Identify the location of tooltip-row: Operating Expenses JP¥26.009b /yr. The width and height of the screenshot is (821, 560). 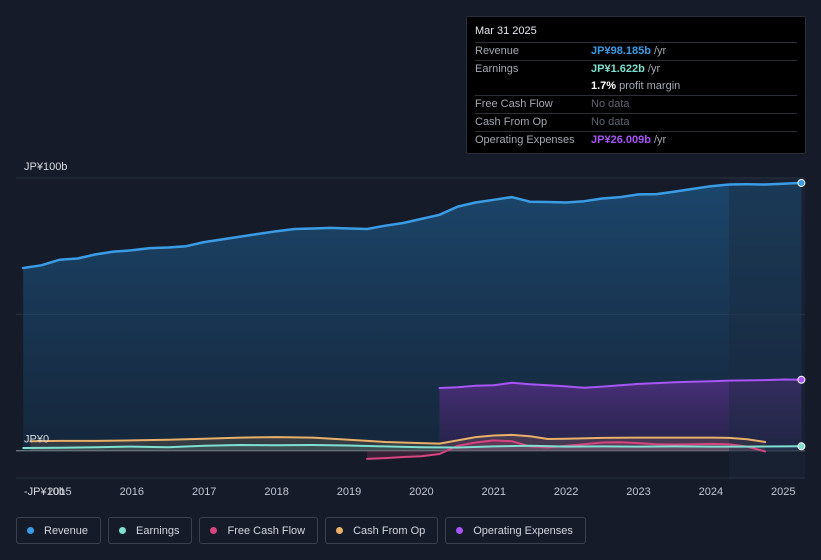
(636, 140).